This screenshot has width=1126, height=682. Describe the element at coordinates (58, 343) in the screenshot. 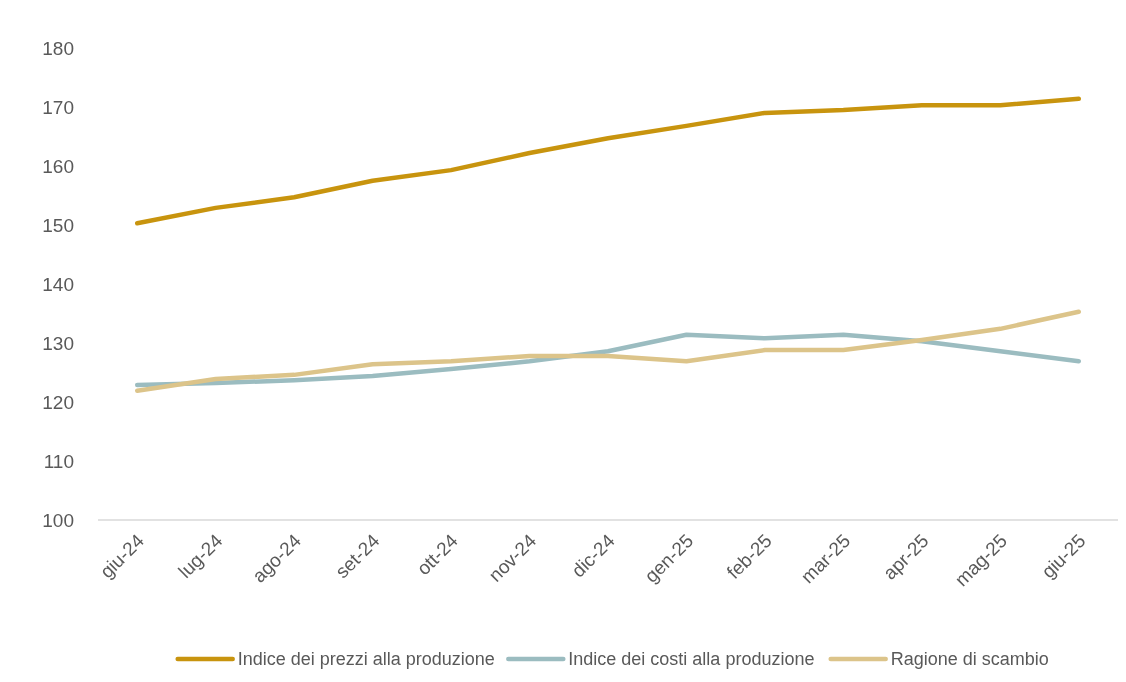

I see `y-tick-label: 130` at that location.